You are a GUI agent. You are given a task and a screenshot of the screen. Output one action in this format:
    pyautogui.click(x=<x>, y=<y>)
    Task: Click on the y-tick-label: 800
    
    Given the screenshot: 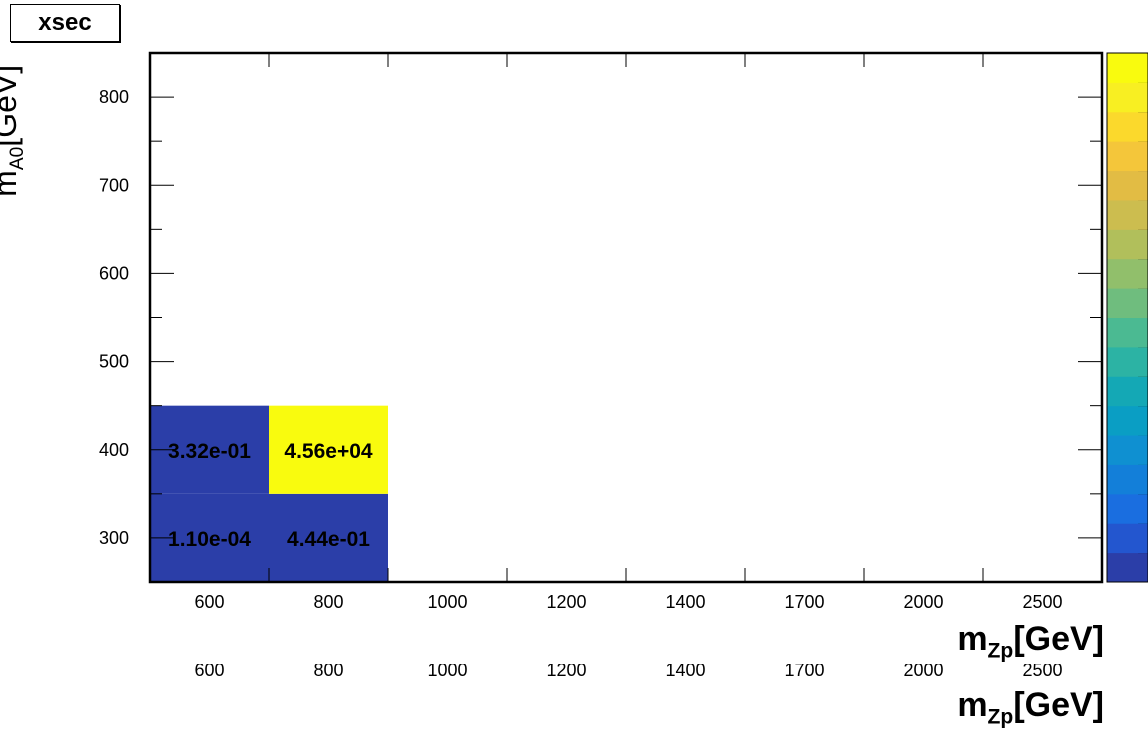 What is the action you would take?
    pyautogui.click(x=114, y=97)
    